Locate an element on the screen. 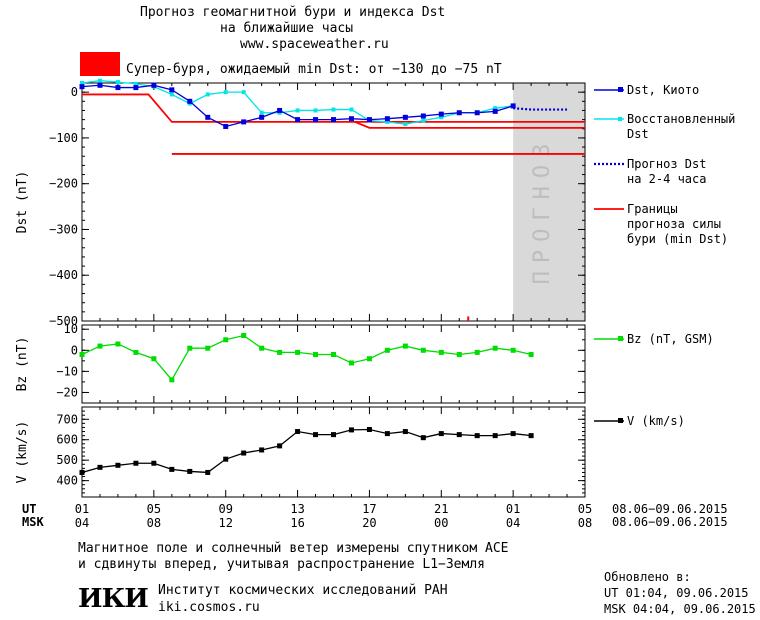  v-panel-frame is located at coordinates (333, 452).